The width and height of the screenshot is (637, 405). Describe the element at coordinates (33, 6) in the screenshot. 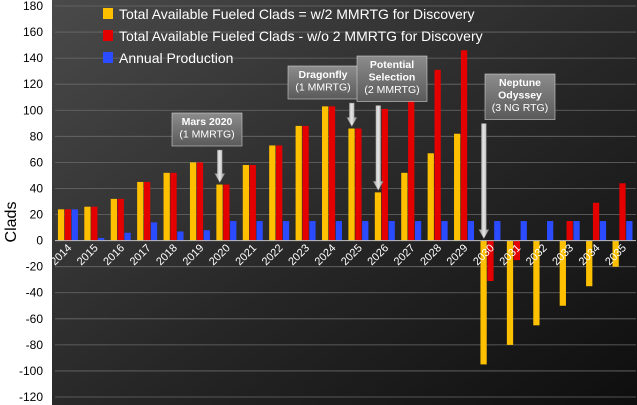

I see `y-tick-label: 180` at that location.